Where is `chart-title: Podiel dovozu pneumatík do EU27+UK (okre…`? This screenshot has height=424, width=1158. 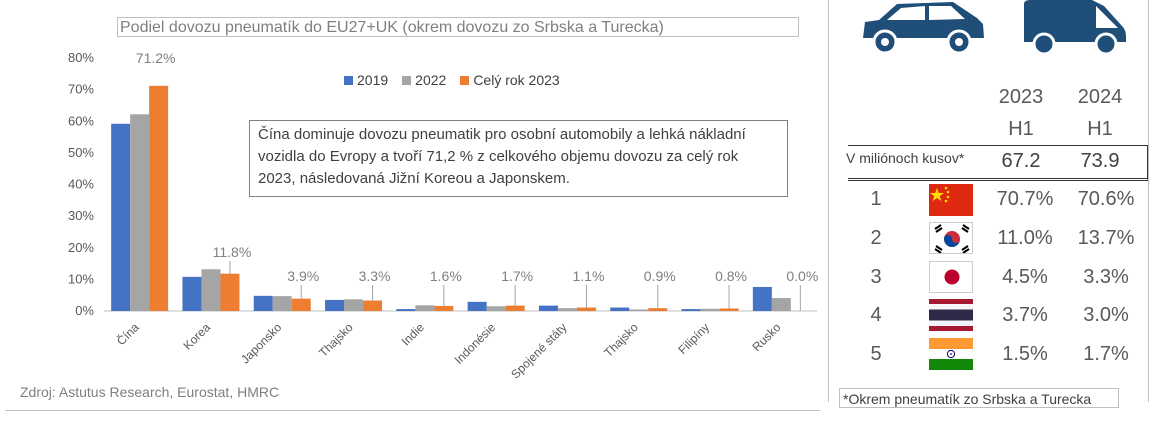
chart-title: Podiel dovozu pneumatík do EU27+UK (okre… is located at coordinates (458, 27).